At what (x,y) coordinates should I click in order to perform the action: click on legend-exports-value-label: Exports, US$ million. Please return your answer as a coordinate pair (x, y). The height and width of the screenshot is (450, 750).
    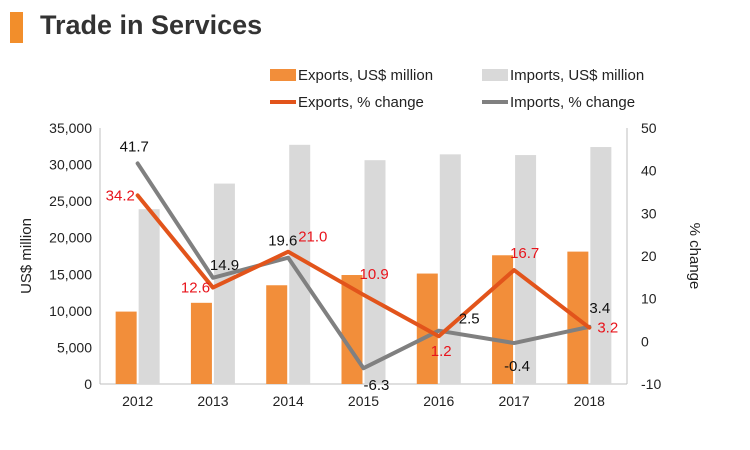
    Looking at the image, I should click on (365, 75).